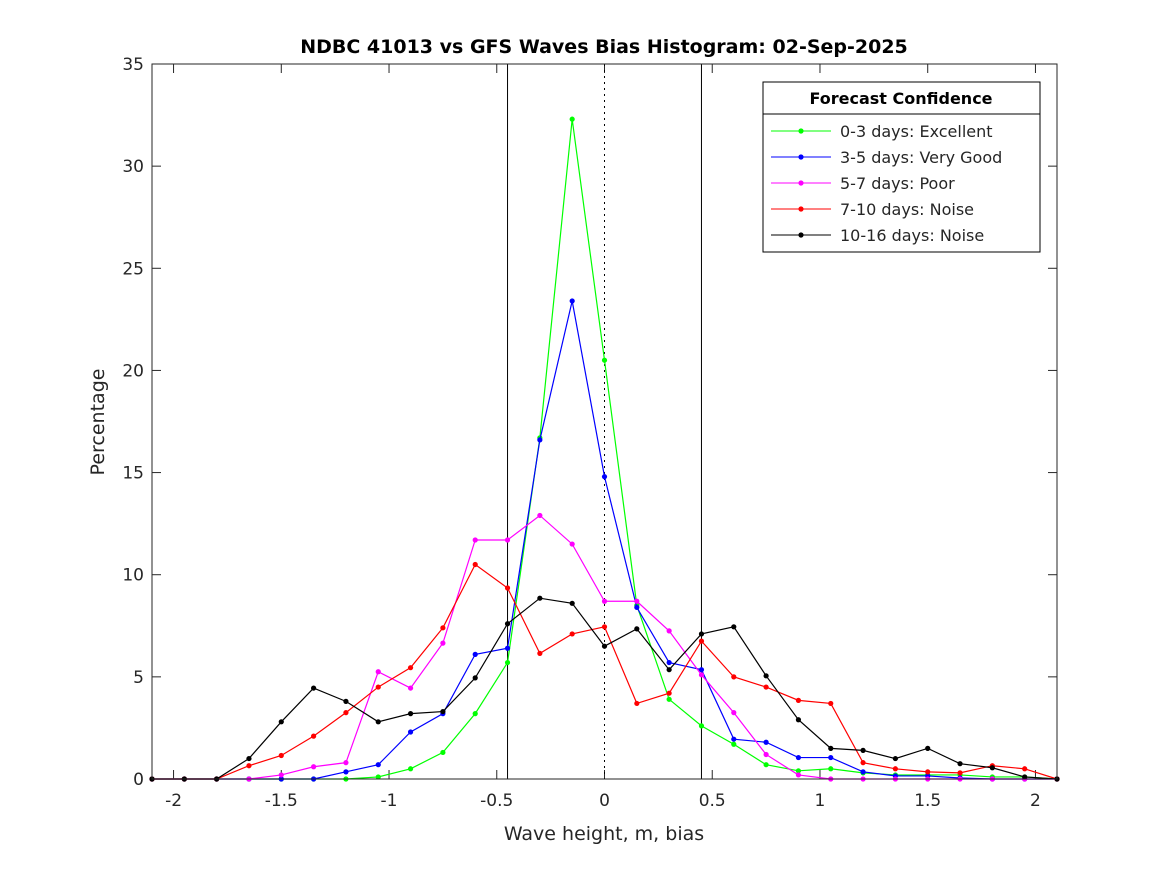 The image size is (1167, 879). I want to click on x-tick-label: -2, so click(173, 801).